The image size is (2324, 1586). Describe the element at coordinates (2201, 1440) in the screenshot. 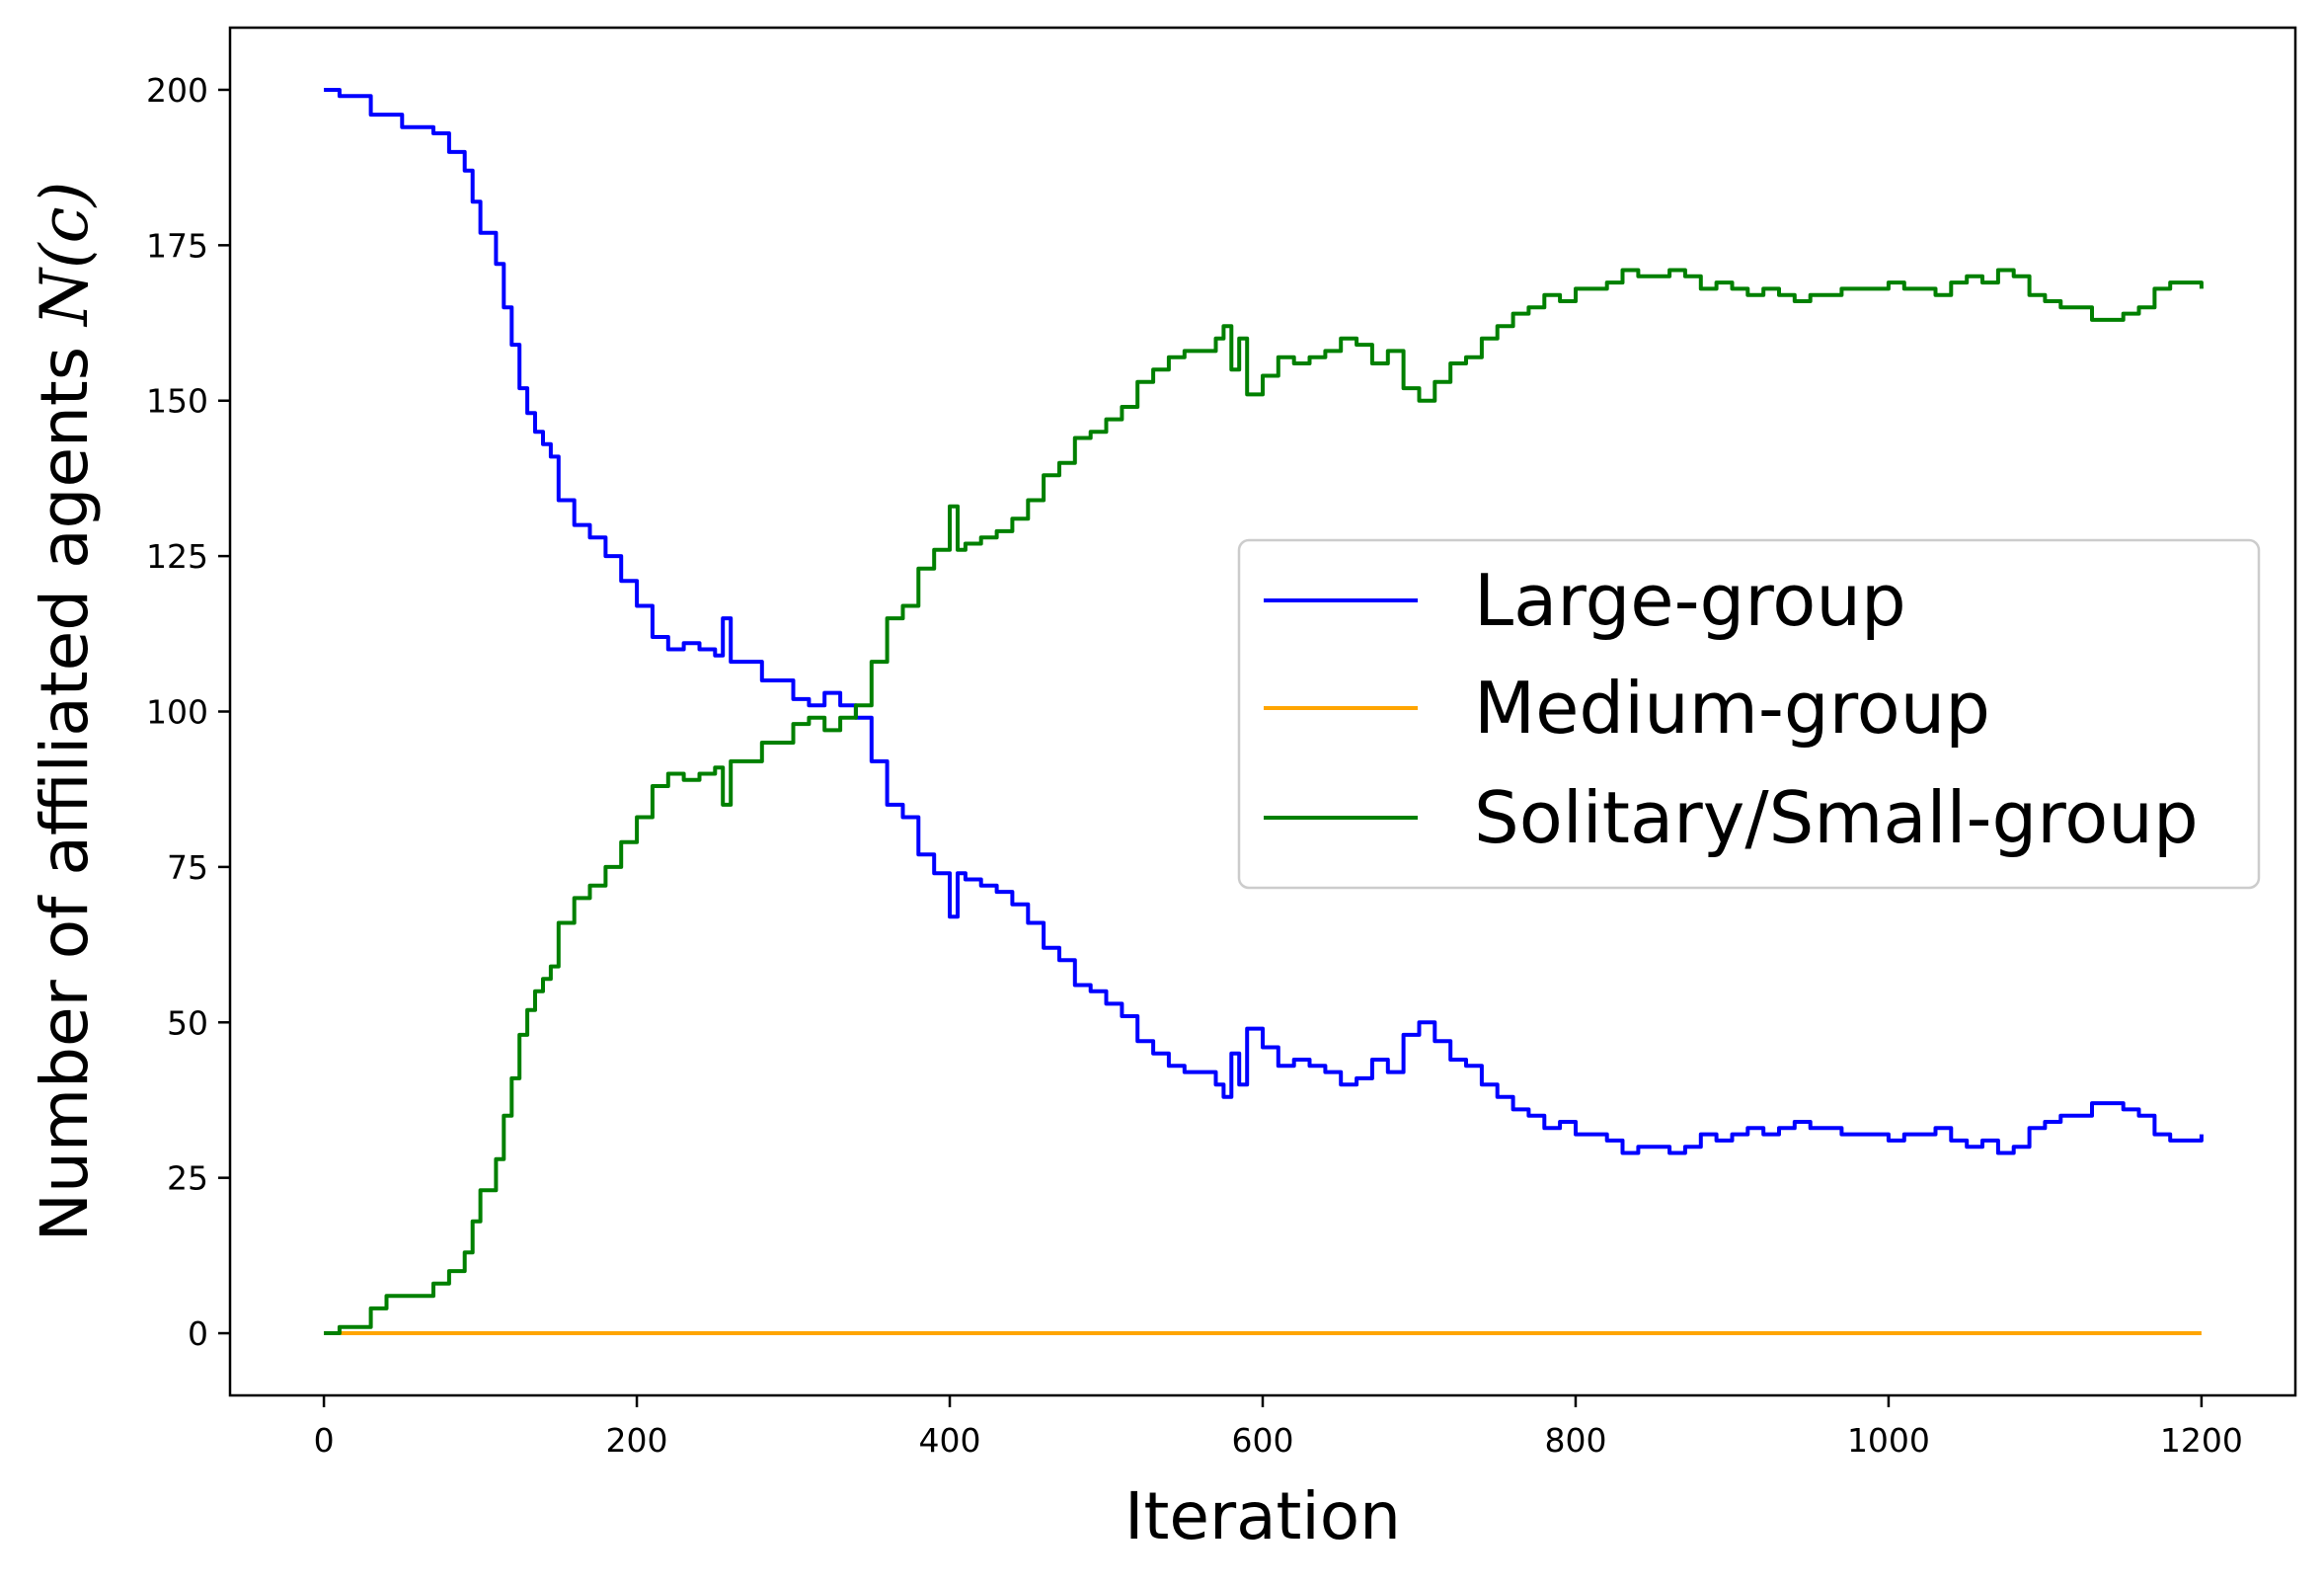

I see `x-tick-label: 1200` at that location.